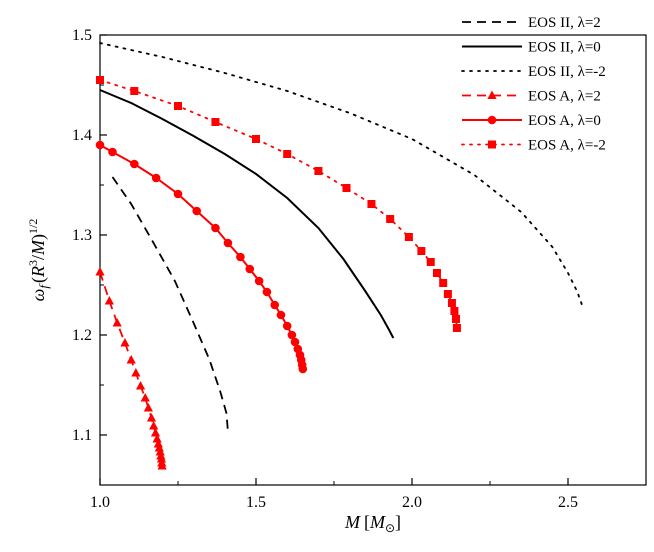 The height and width of the screenshot is (552, 654). I want to click on legend-label: EOS II, λ=0, so click(564, 48).